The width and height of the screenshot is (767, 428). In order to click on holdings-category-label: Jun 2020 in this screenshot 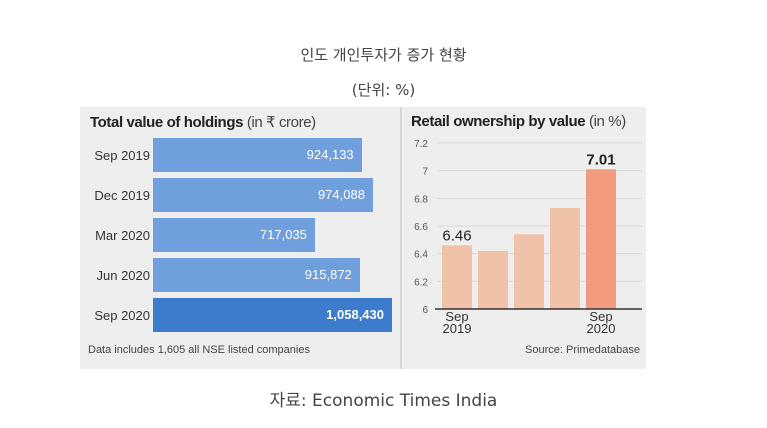, I will do `click(123, 275)`.